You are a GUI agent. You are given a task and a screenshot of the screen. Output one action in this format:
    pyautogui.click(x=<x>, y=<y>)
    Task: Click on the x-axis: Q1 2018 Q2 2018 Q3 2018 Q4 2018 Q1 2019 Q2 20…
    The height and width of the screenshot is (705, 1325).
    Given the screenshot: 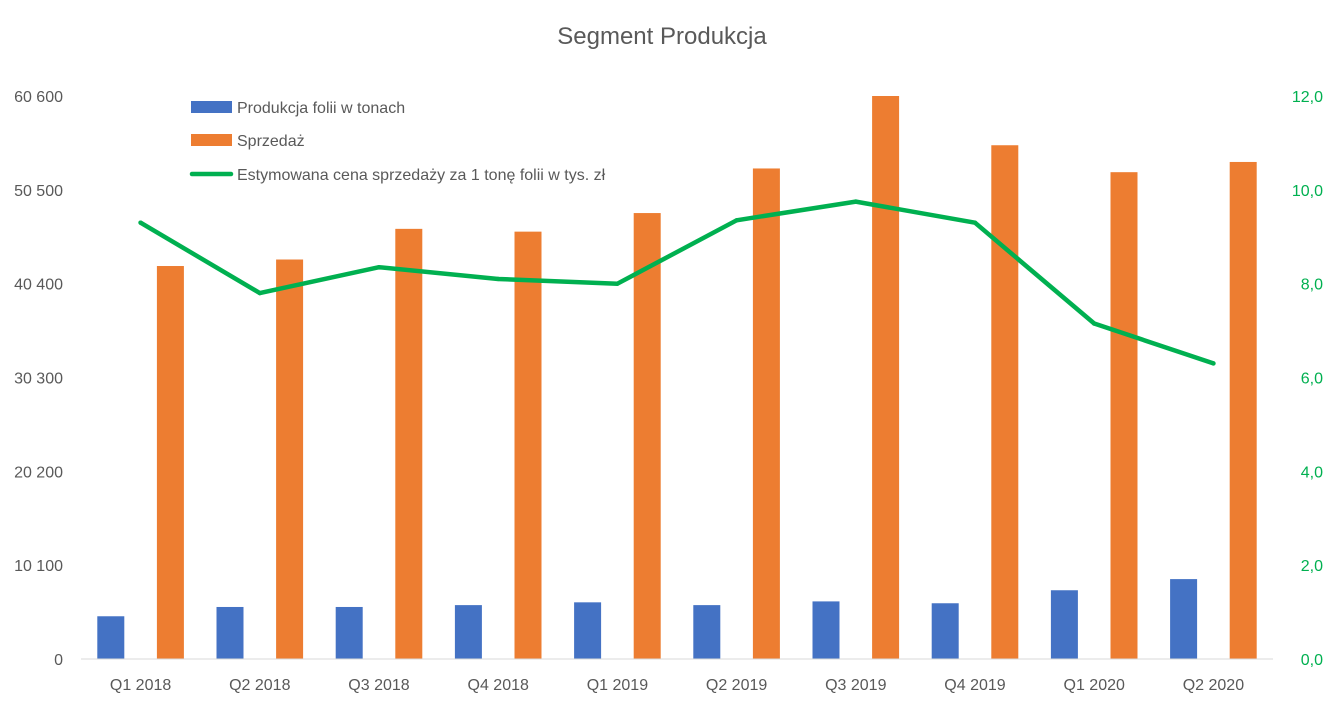 What is the action you would take?
    pyautogui.click(x=677, y=676)
    